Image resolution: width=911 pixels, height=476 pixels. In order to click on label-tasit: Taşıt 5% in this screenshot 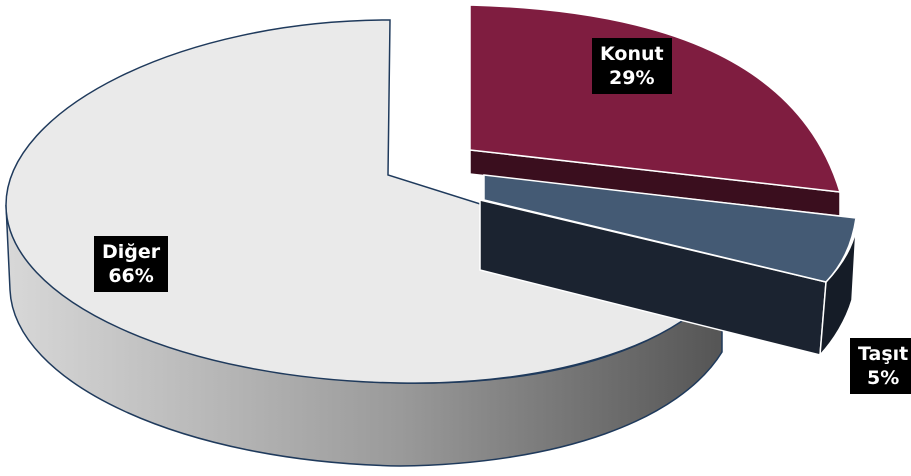, I will do `click(880, 366)`.